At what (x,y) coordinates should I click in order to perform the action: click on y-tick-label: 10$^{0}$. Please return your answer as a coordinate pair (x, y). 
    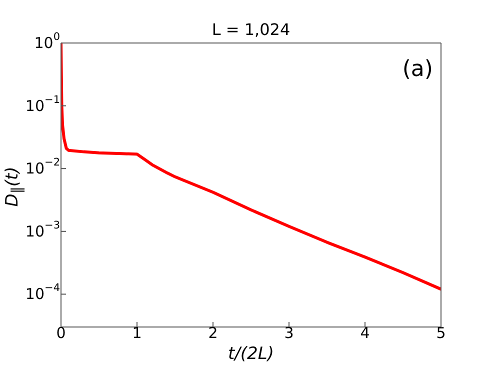
    Looking at the image, I should click on (47, 41).